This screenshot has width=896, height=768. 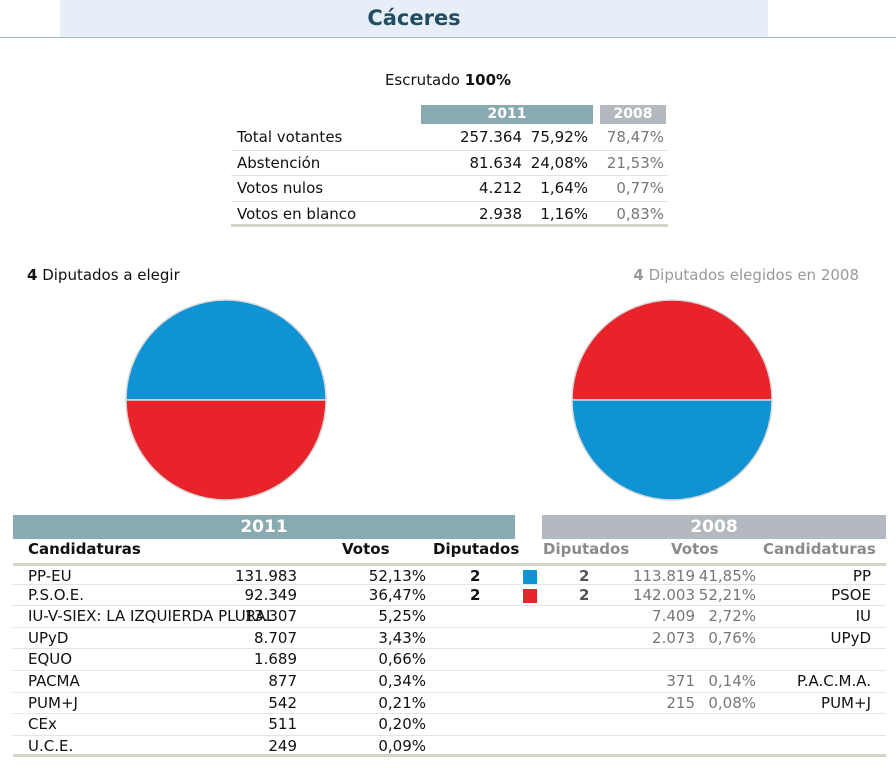 What do you see at coordinates (680, 680) in the screenshot?
I see `party-votes-2008: 371` at bounding box center [680, 680].